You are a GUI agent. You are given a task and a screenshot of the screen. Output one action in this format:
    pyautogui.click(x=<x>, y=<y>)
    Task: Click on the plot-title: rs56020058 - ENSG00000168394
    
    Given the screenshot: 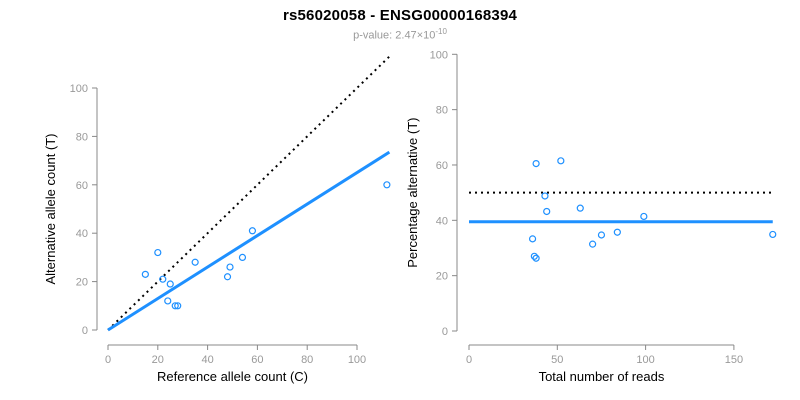 What is the action you would take?
    pyautogui.click(x=400, y=15)
    